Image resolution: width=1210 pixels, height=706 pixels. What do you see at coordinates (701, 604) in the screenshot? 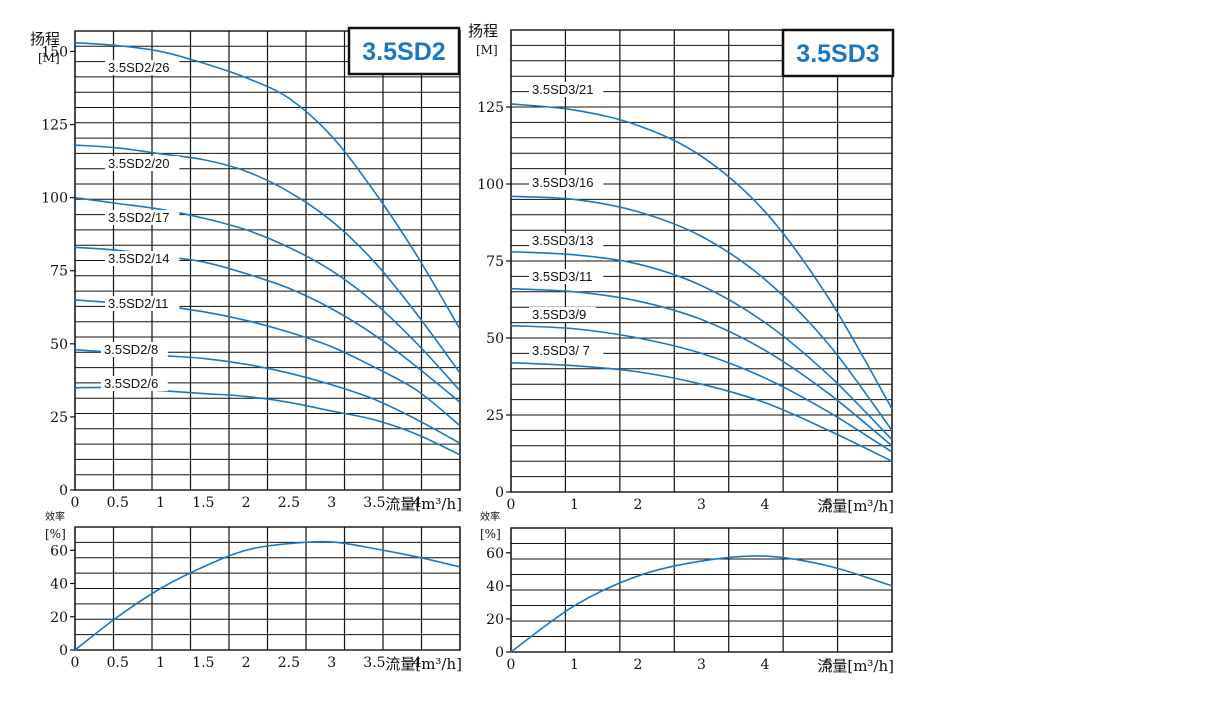
I see `curve-sd3-eff` at bounding box center [701, 604].